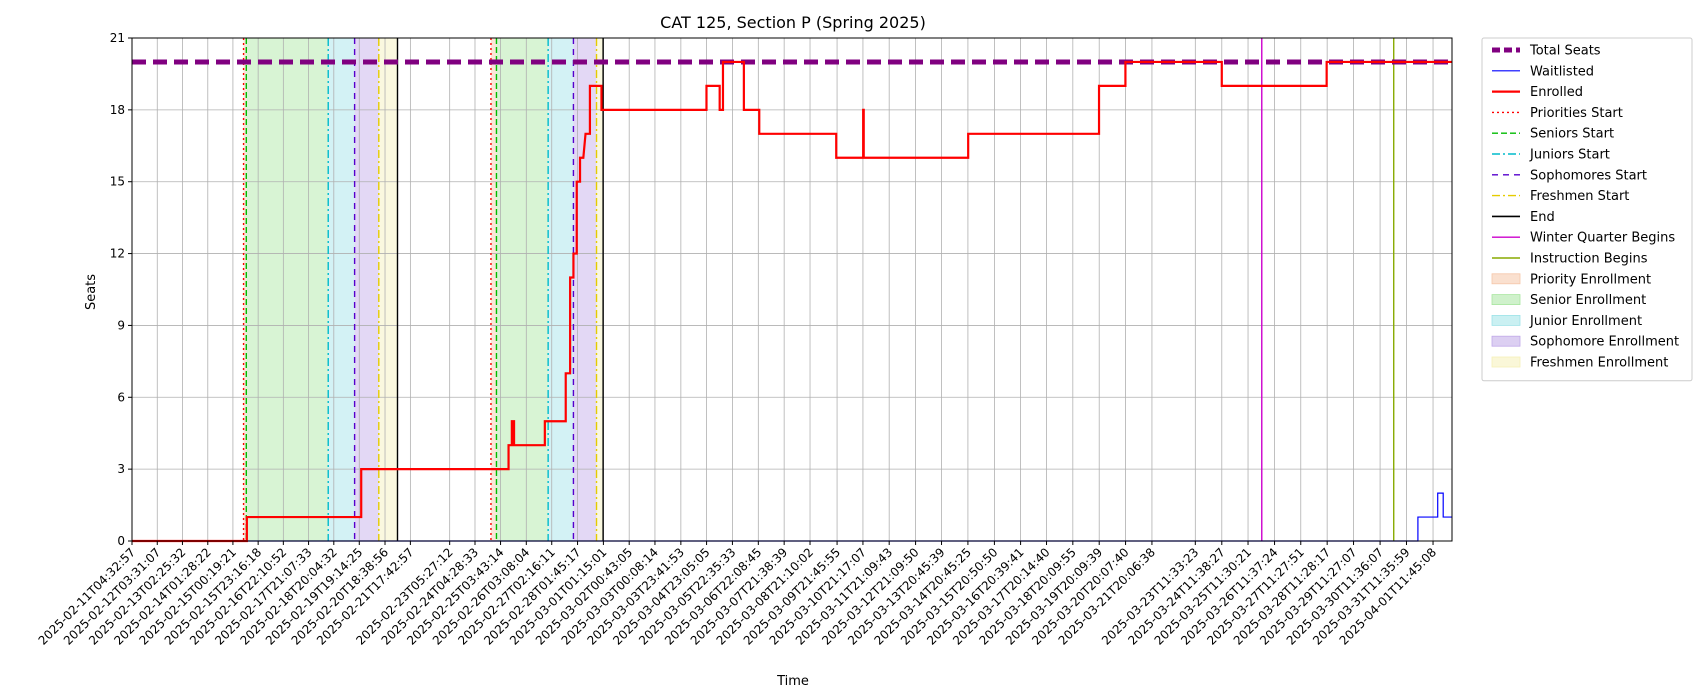  Describe the element at coordinates (1506, 320) in the screenshot. I see `legend-swatch-junior-enrollment` at that location.